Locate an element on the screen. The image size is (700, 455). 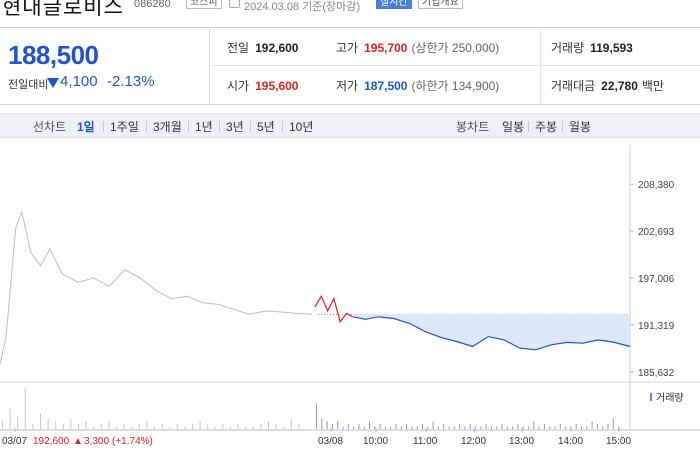
company-info-button: 기업개요 is located at coordinates (440, 4).